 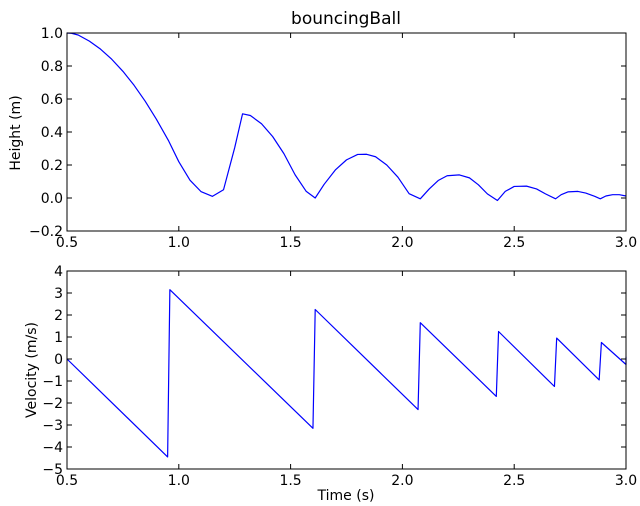 I want to click on y-tick-label: 4, so click(x=58, y=272).